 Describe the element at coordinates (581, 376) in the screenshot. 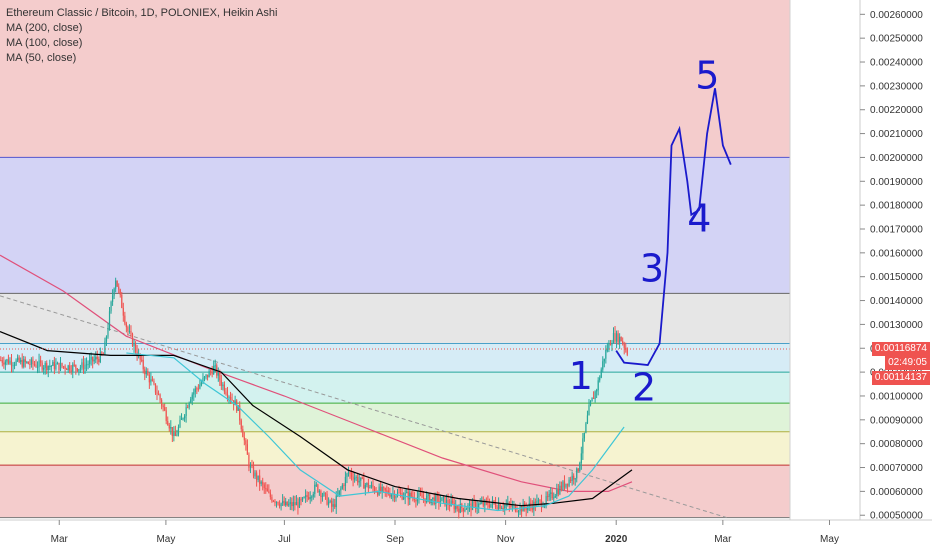

I see `wave-label-1: 1` at that location.